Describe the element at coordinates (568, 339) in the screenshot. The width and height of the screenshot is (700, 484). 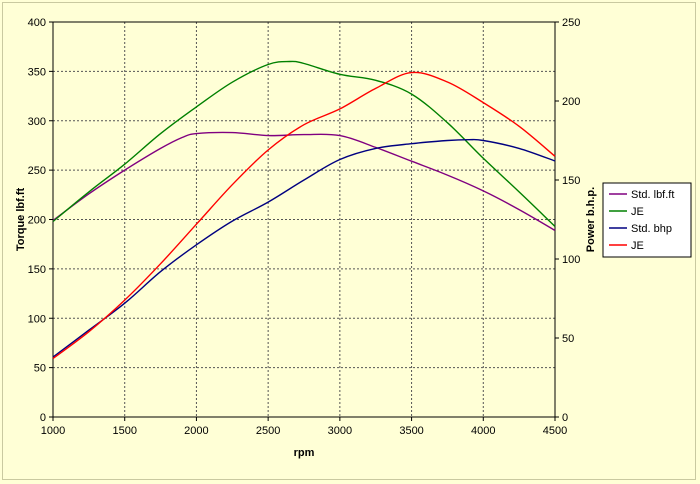
I see `right-y-tick-label: 50` at that location.